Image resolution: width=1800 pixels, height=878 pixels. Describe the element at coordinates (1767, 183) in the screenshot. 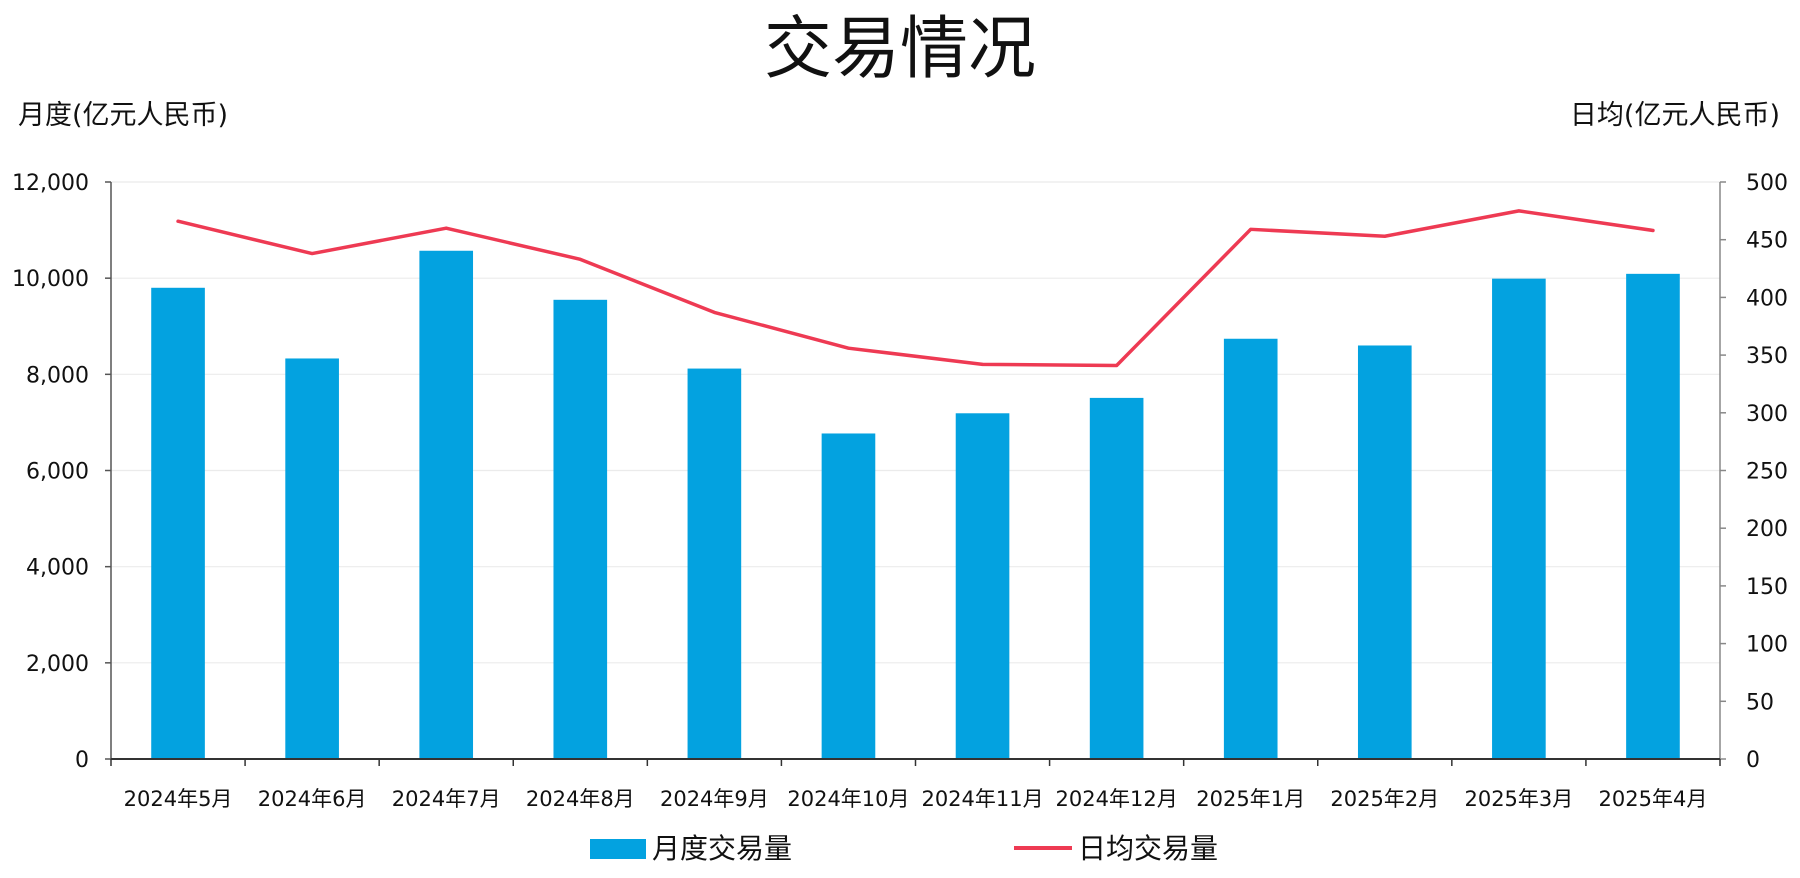

I see `right-tick-label: 500` at that location.